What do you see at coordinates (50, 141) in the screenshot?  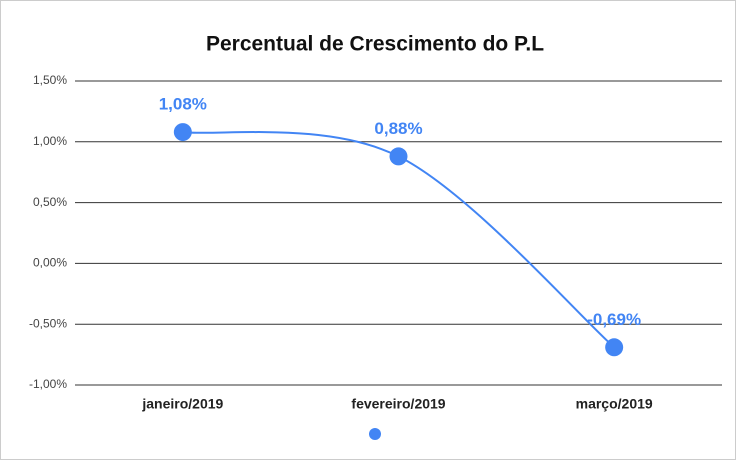 I see `y-tick-label: 1,00%` at bounding box center [50, 141].